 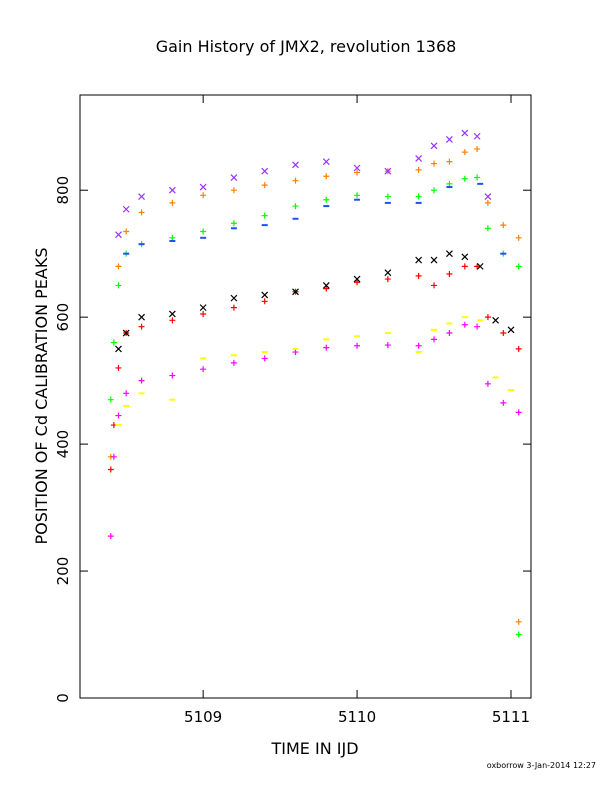 What do you see at coordinates (41, 396) in the screenshot?
I see `y-axis-label: POSITION OF Cd CALIBRATION PEAKS` at bounding box center [41, 396].